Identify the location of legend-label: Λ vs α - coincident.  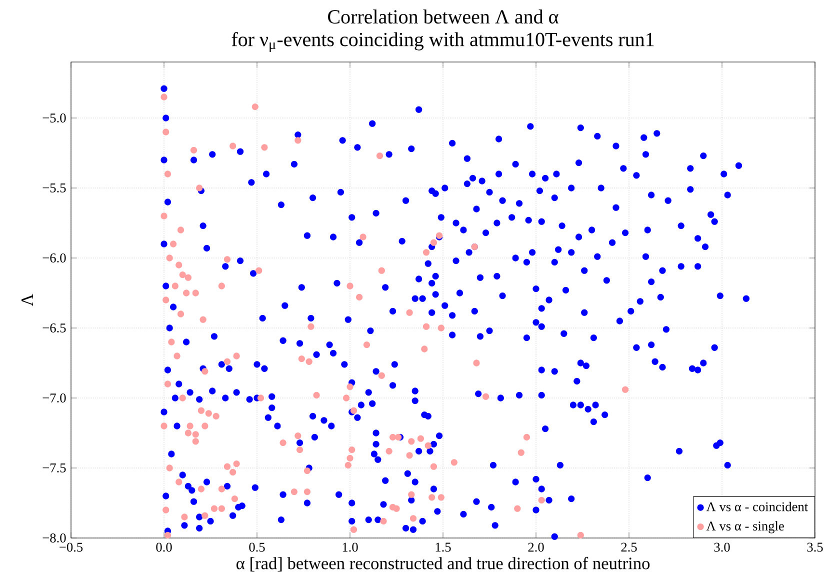
(757, 507).